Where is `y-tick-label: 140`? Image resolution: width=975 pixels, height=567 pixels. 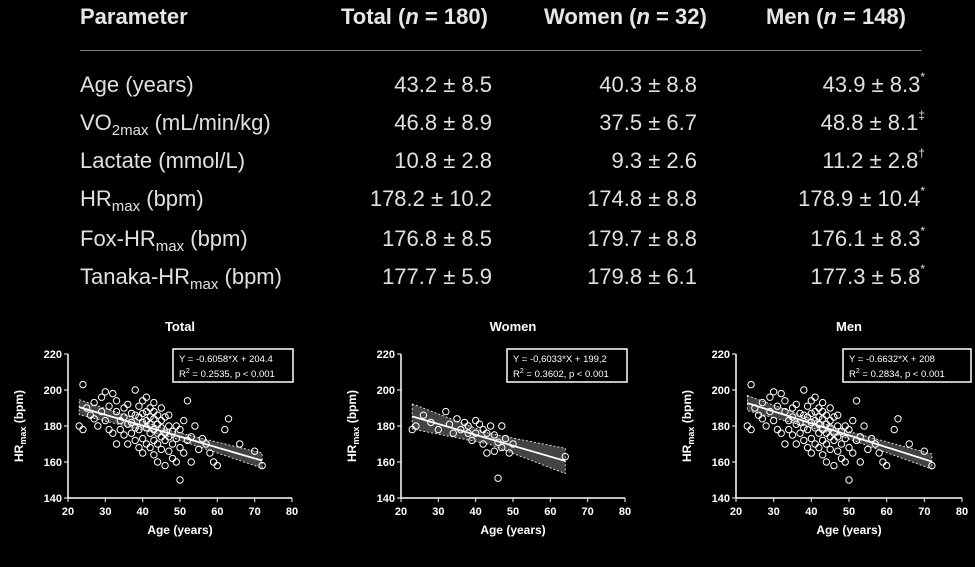
y-tick-label: 140 is located at coordinates (386, 499).